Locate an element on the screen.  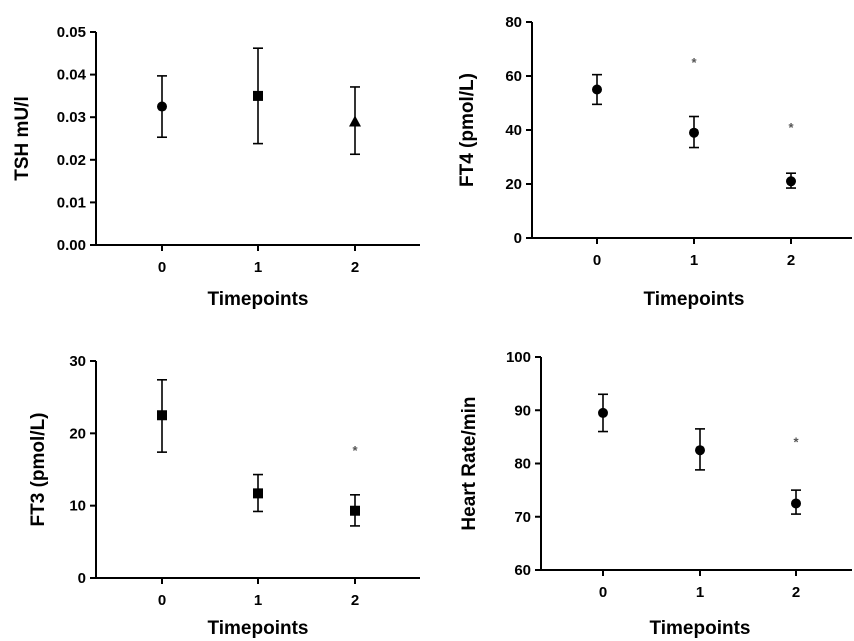
tsh-ytick-label: 0.04 is located at coordinates (72, 75).